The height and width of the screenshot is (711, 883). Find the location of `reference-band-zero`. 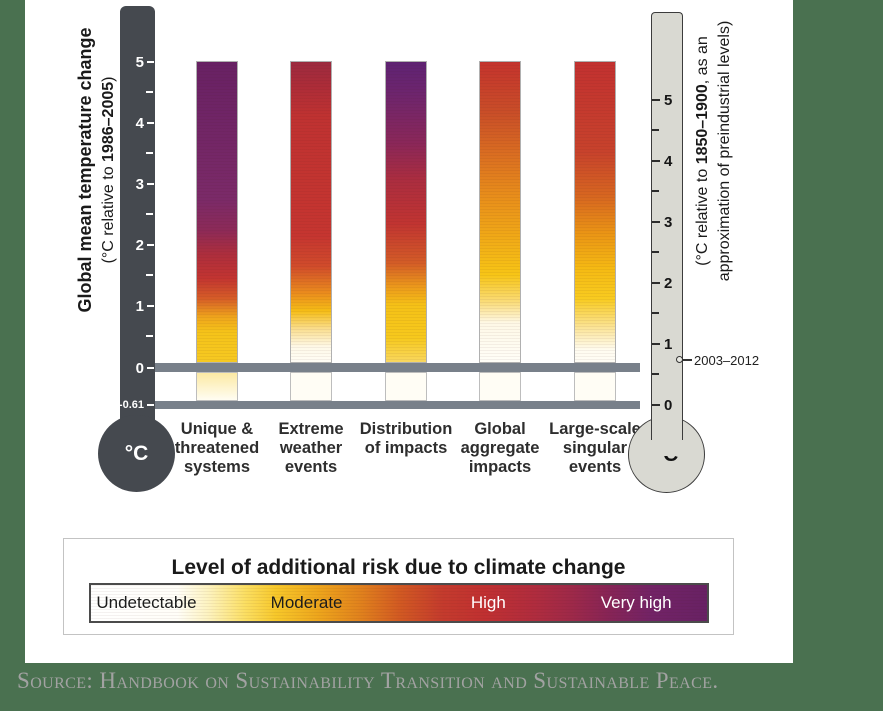

reference-band-zero is located at coordinates (397, 367).